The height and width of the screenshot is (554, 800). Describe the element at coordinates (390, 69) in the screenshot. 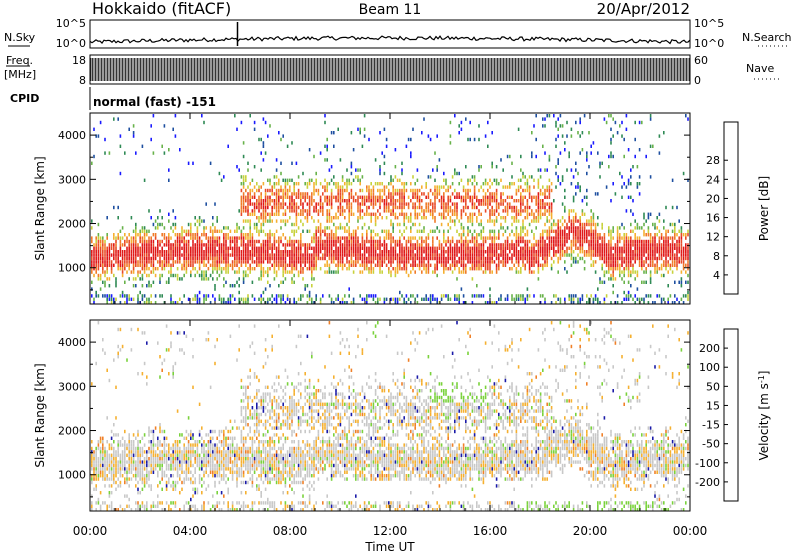

I see `freq-panel` at that location.